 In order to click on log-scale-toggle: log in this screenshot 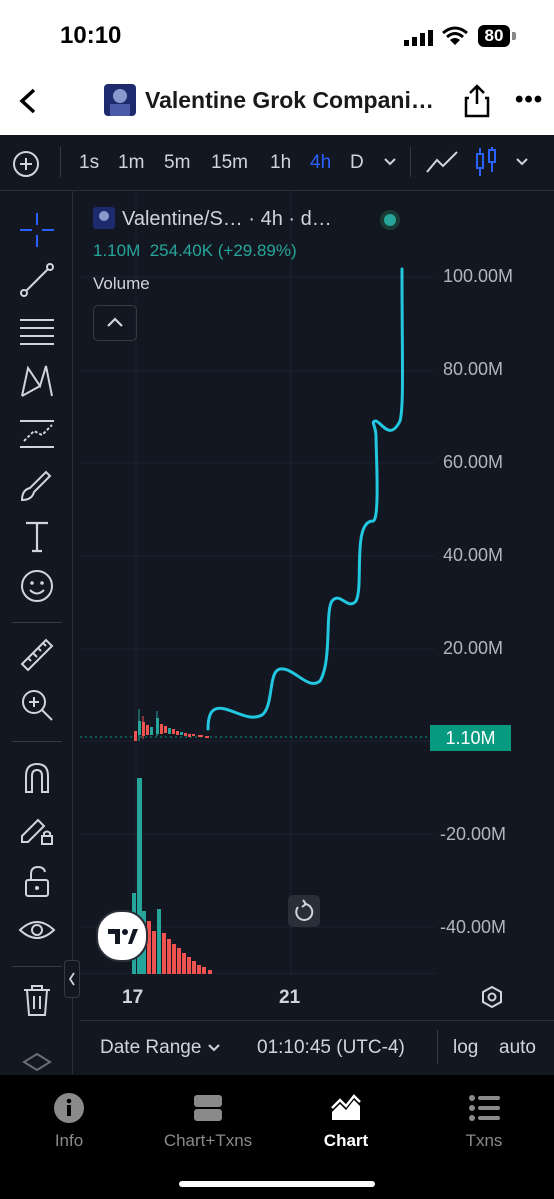, I will do `click(466, 1047)`.